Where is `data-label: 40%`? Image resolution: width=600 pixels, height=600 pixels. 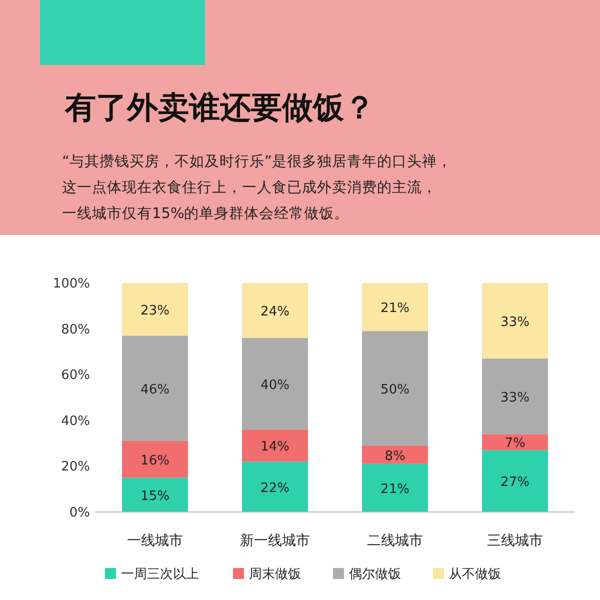
data-label: 40% is located at coordinates (275, 385).